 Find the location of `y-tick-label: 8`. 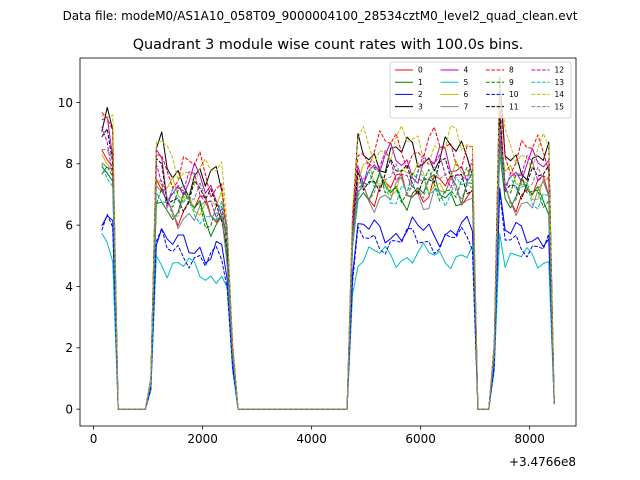

y-tick-label: 8 is located at coordinates (69, 164).